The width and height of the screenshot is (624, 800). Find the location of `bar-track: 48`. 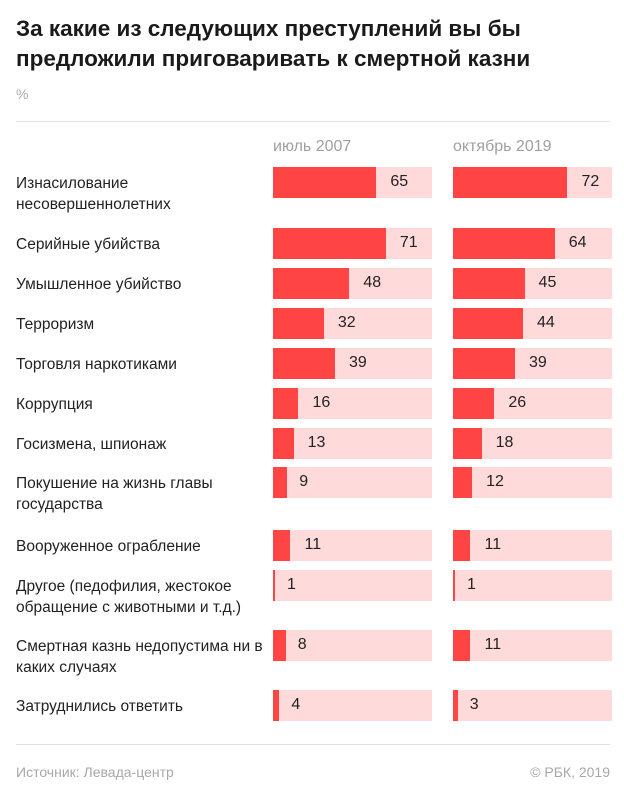

bar-track: 48 is located at coordinates (352, 283).